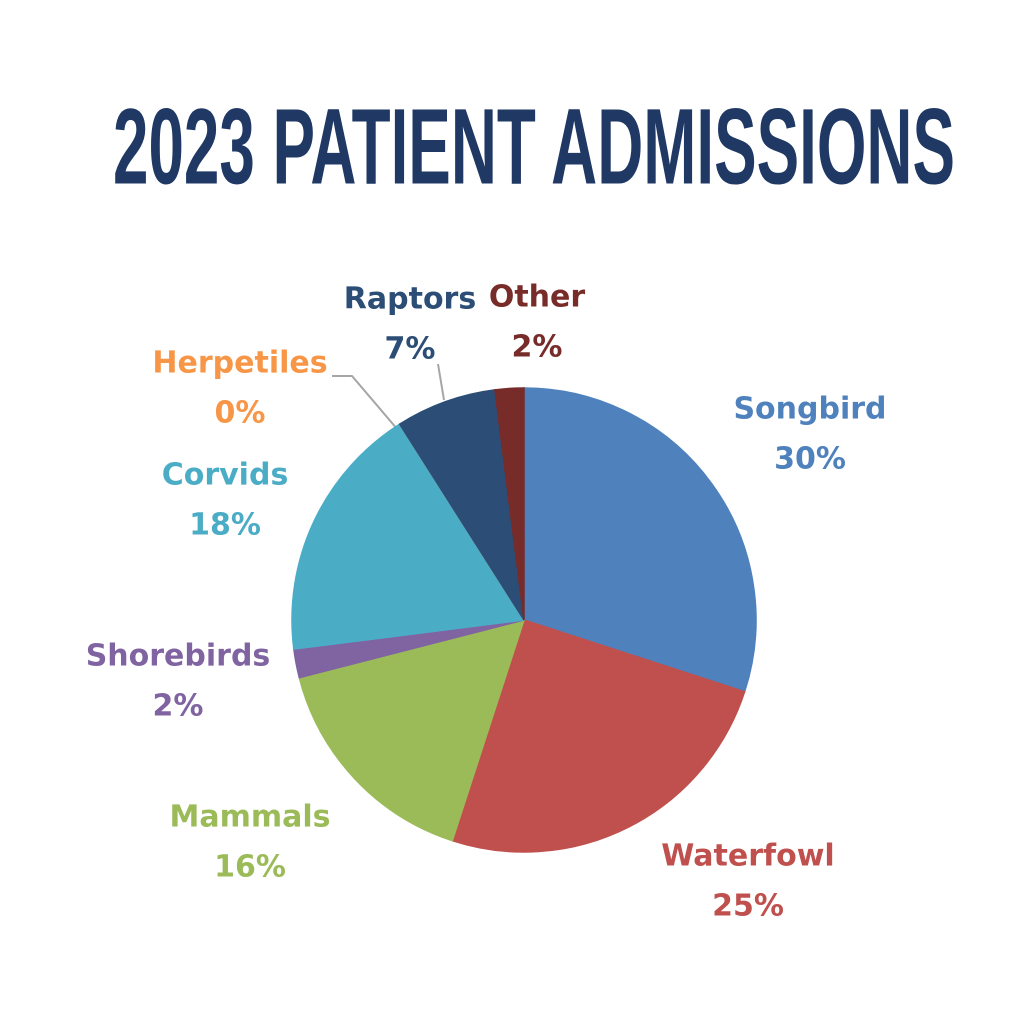  I want to click on value-label: 30%, so click(810, 459).